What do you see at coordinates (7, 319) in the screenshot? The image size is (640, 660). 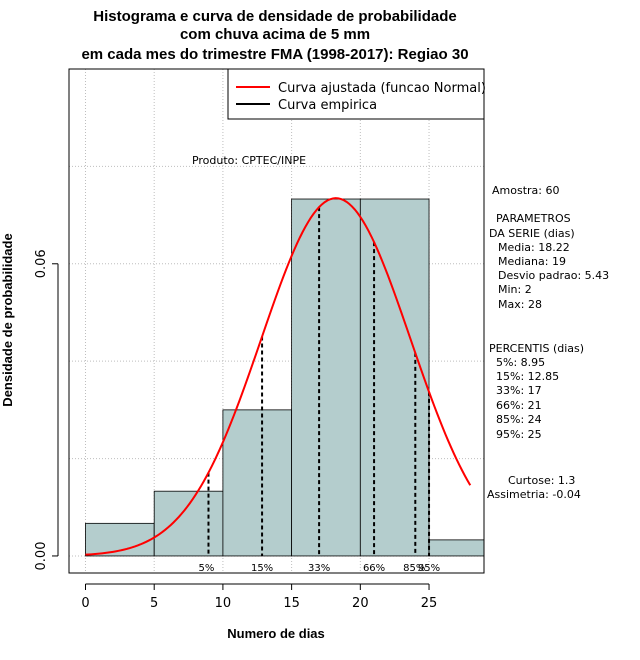 I see `y-axis-label: Densidade de probabilidade` at bounding box center [7, 319].